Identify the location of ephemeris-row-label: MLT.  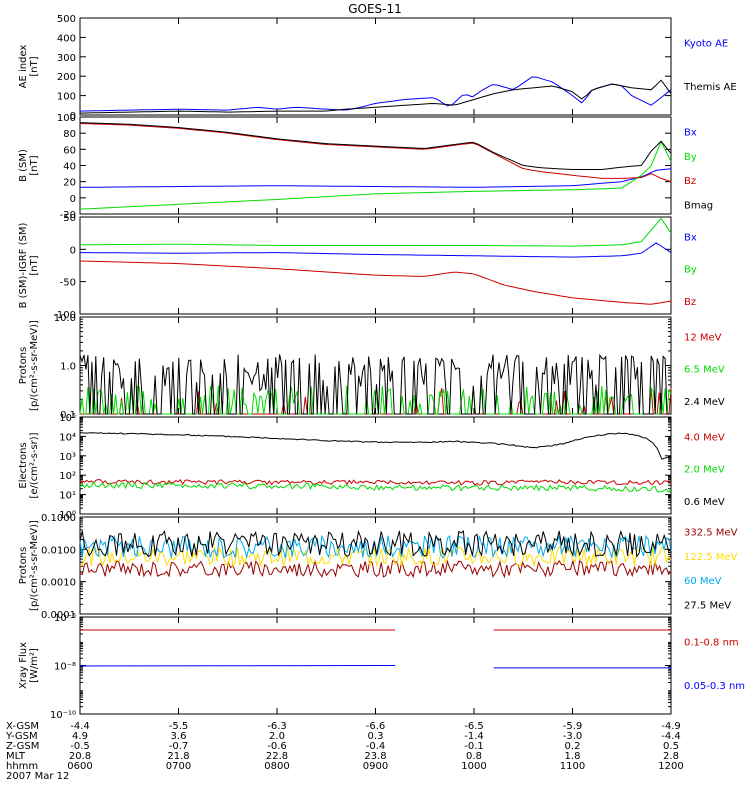
(16, 756).